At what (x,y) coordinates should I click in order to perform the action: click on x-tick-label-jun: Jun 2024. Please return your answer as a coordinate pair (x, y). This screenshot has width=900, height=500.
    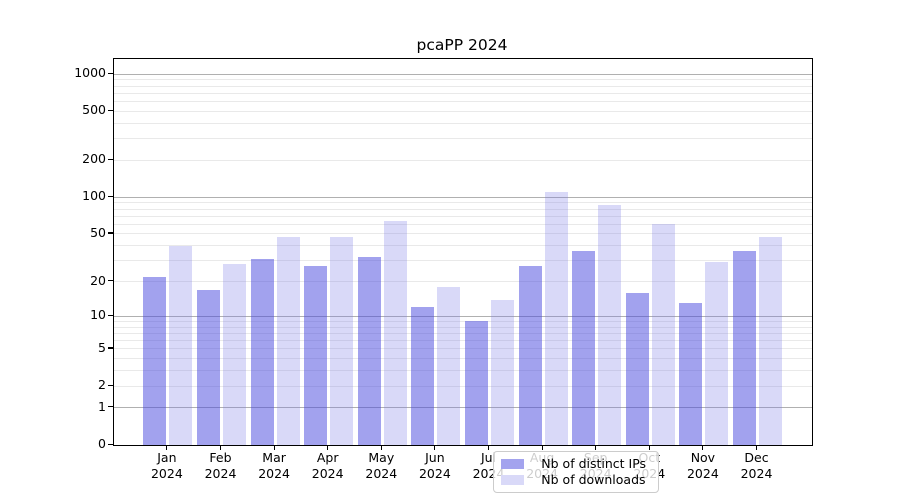
    Looking at the image, I should click on (434, 465).